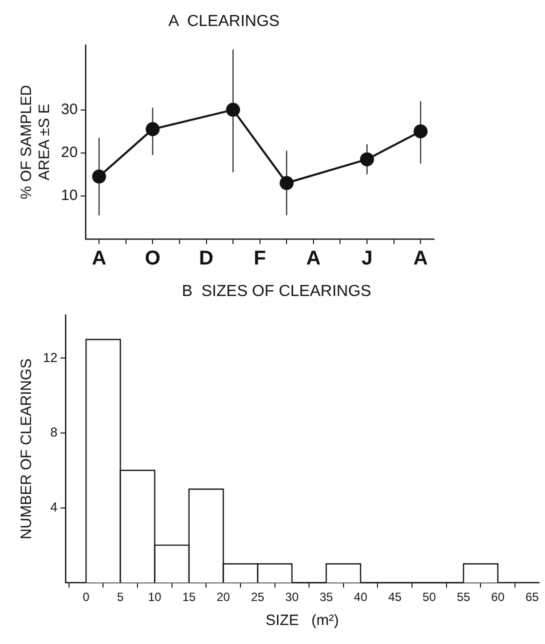  What do you see at coordinates (86, 597) in the screenshot?
I see `x-tick-label: 0` at bounding box center [86, 597].